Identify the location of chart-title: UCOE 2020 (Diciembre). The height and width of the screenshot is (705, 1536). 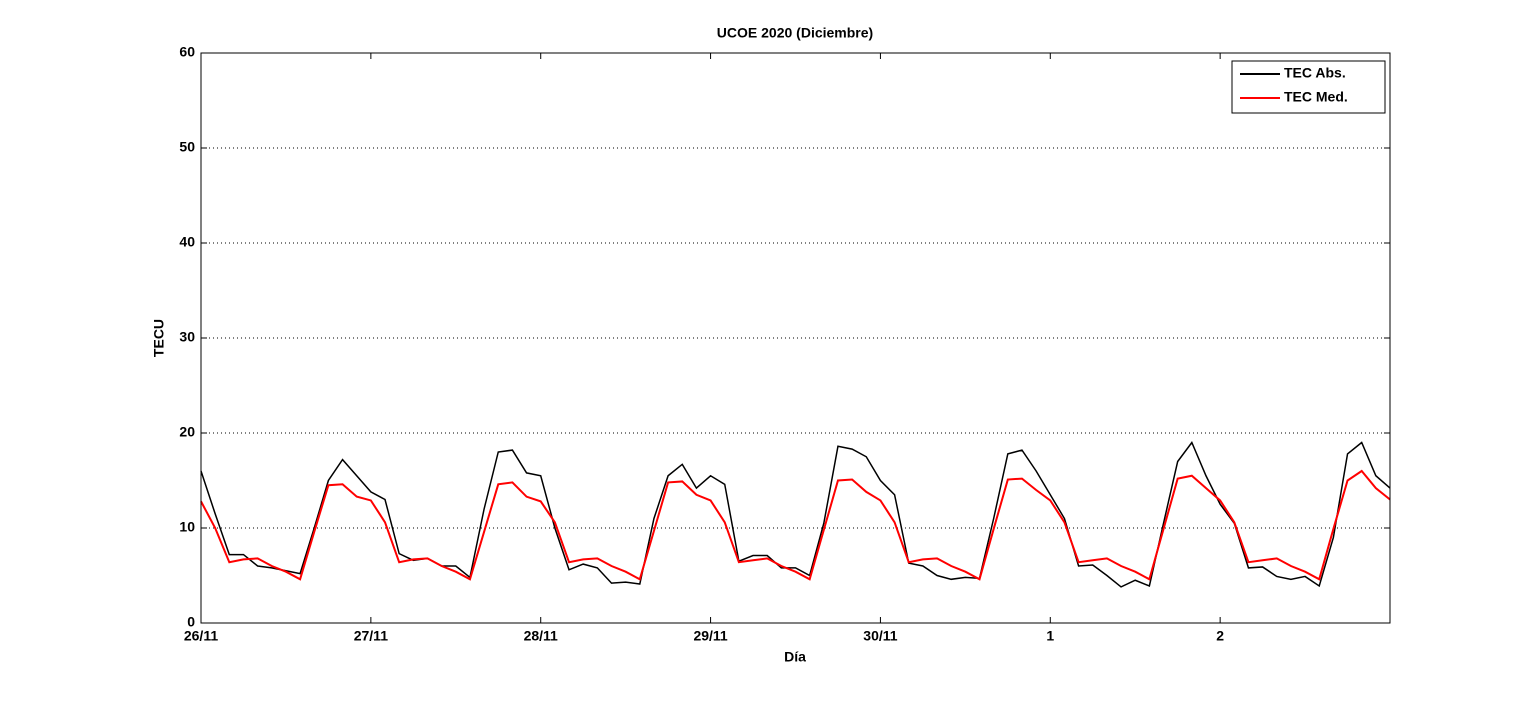
(795, 33).